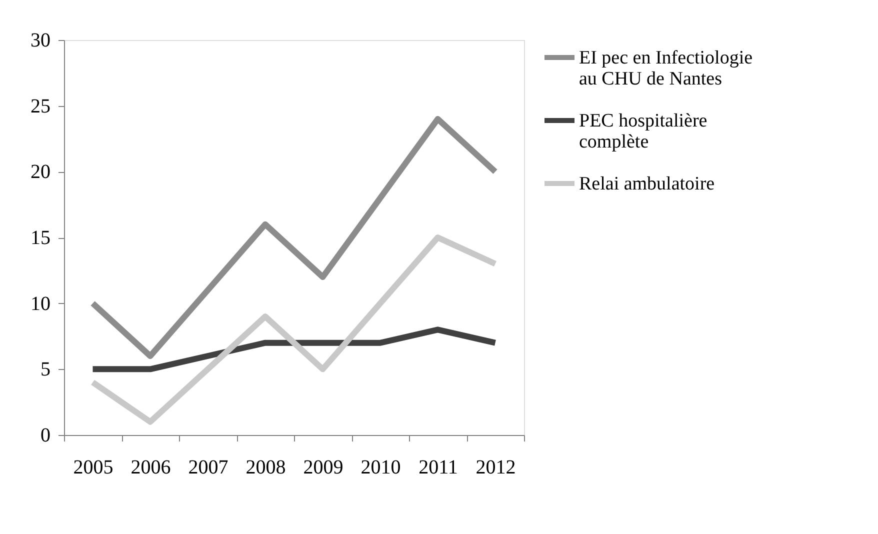  I want to click on y-tick-label: 10, so click(40, 303).